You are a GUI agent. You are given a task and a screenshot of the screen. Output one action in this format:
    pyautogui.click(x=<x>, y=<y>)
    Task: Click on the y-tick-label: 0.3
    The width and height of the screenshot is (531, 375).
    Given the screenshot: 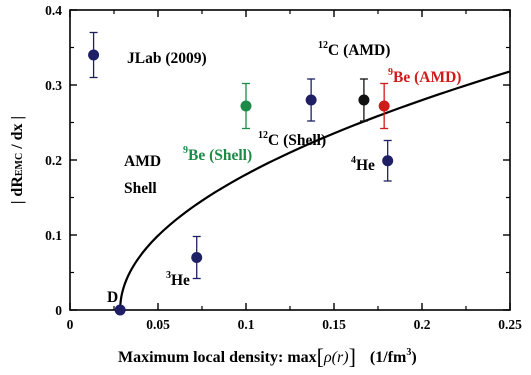 What is the action you would take?
    pyautogui.click(x=53, y=85)
    